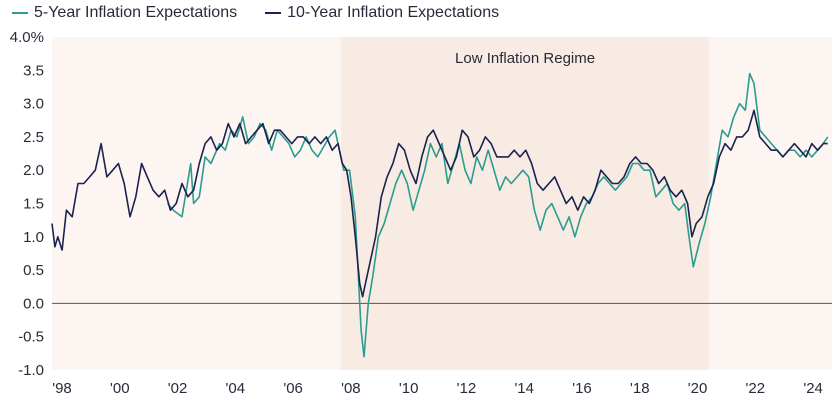 This screenshot has height=405, width=837. Describe the element at coordinates (33, 170) in the screenshot. I see `y-tick-label: 2.0` at that location.